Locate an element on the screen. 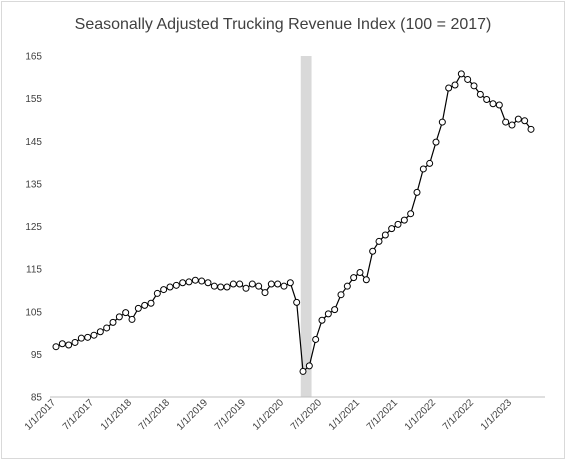 This screenshot has height=462, width=568. x-tick-label: 1/1/2022 is located at coordinates (421, 415).